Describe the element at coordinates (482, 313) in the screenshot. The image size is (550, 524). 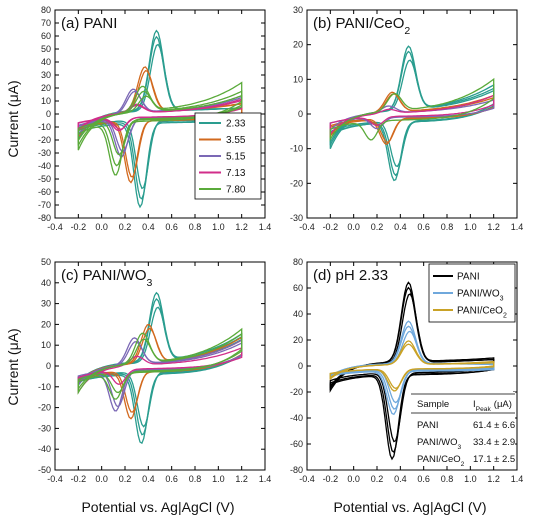
I see `legend-entry: PANI/CeO2` at that location.